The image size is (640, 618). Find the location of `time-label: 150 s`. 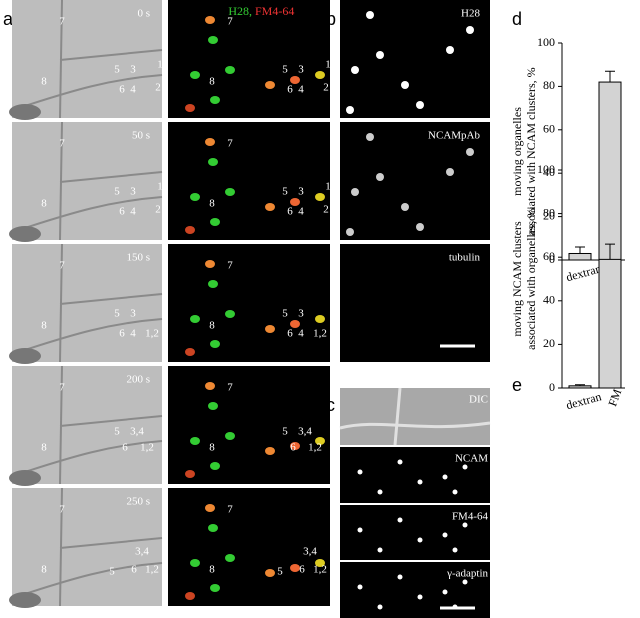

time-label: 150 s is located at coordinates (138, 258).